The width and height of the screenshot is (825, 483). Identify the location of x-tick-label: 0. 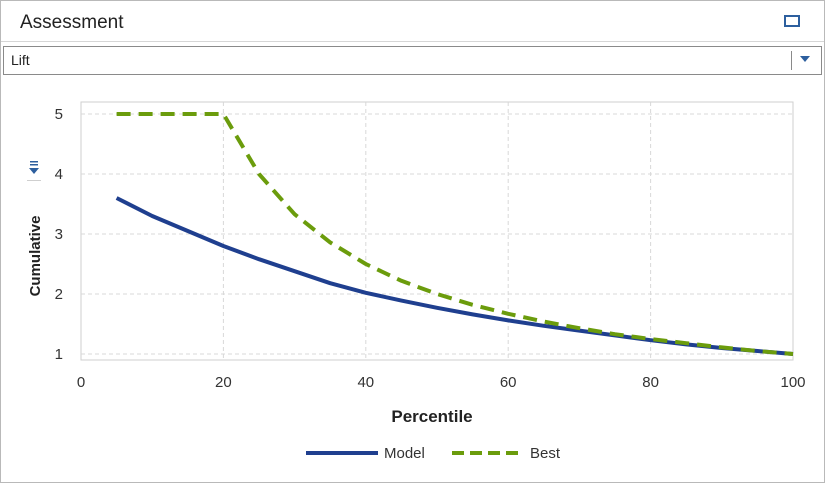
(81, 382).